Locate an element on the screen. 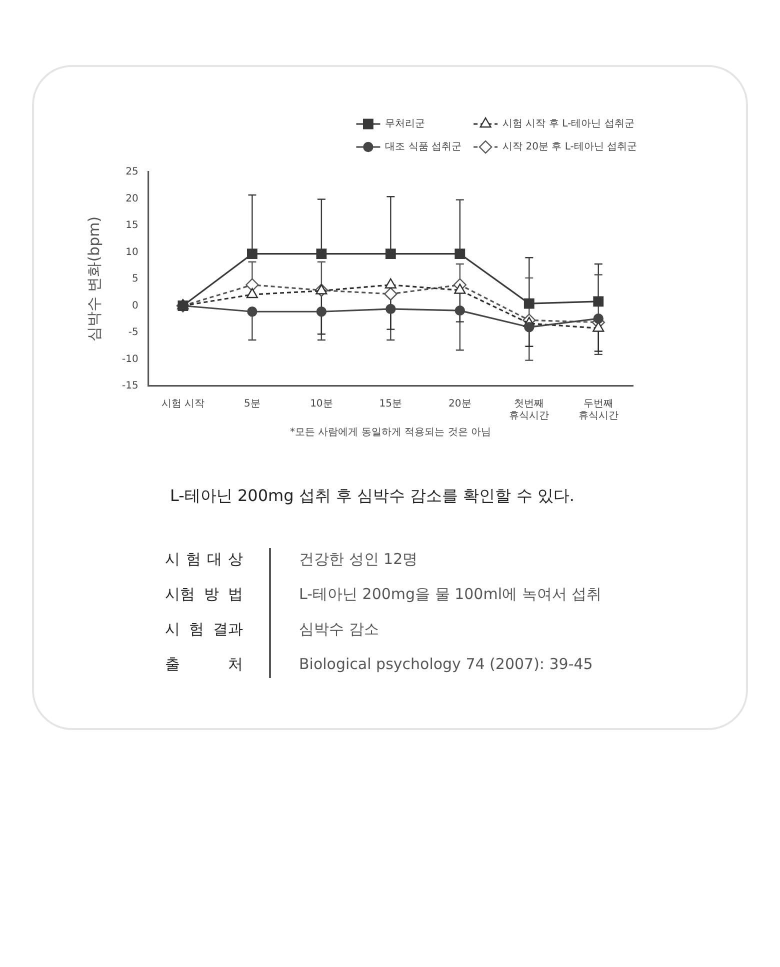 The height and width of the screenshot is (967, 780). text: 출 처 is located at coordinates (204, 664).